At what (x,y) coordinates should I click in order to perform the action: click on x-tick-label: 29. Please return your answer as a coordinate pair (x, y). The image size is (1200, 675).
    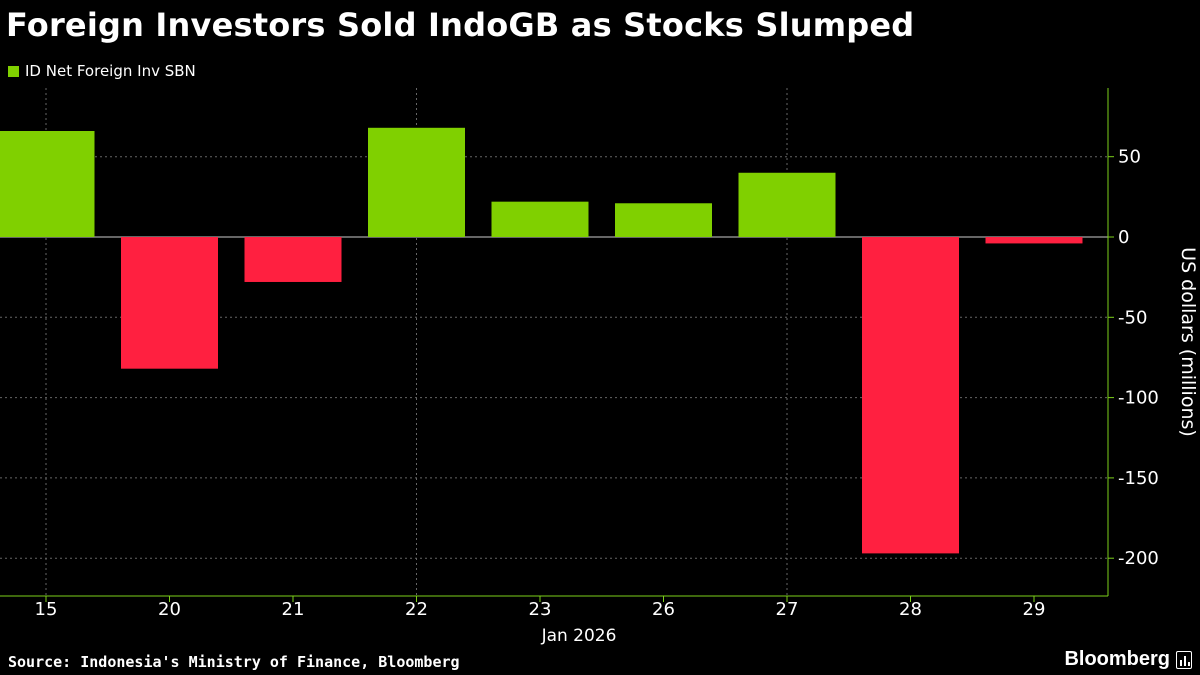
    Looking at the image, I should click on (1034, 609).